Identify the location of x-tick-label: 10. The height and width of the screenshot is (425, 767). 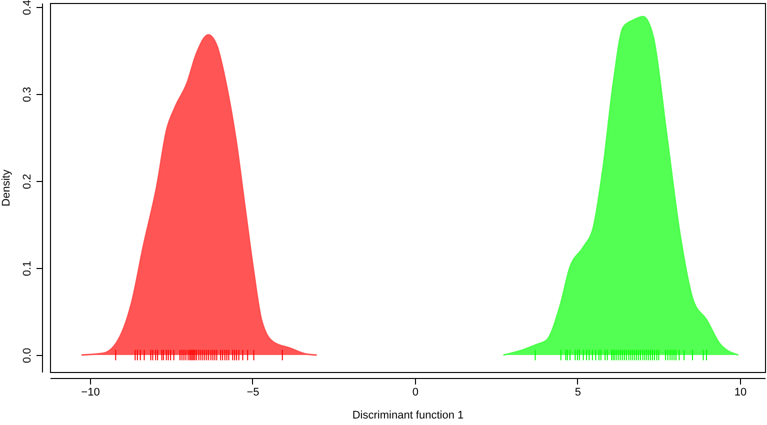
(740, 392).